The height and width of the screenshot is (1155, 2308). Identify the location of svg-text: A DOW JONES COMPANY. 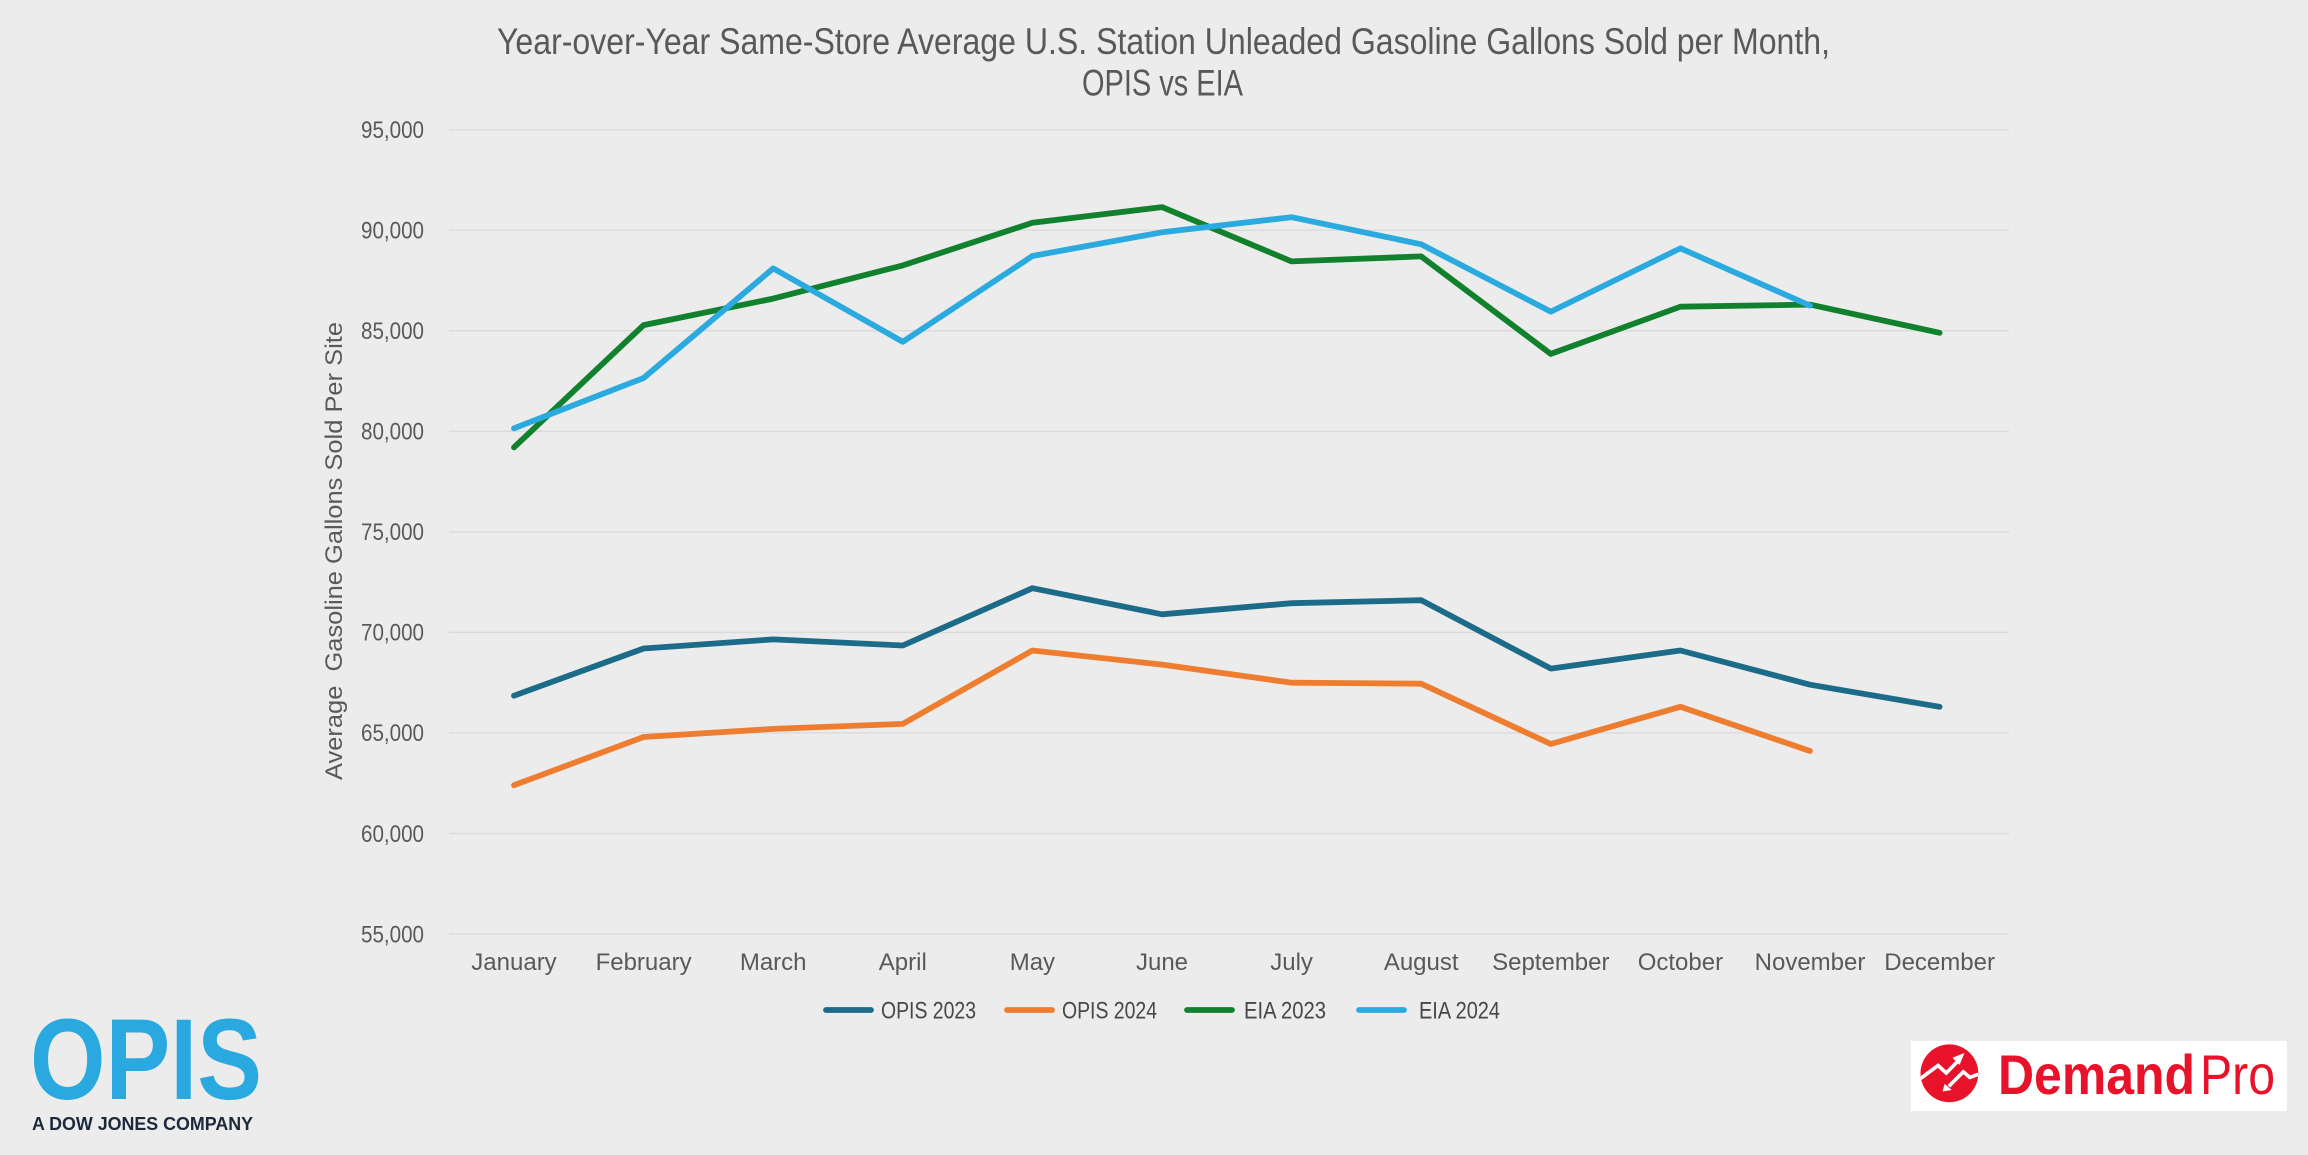
(143, 1123).